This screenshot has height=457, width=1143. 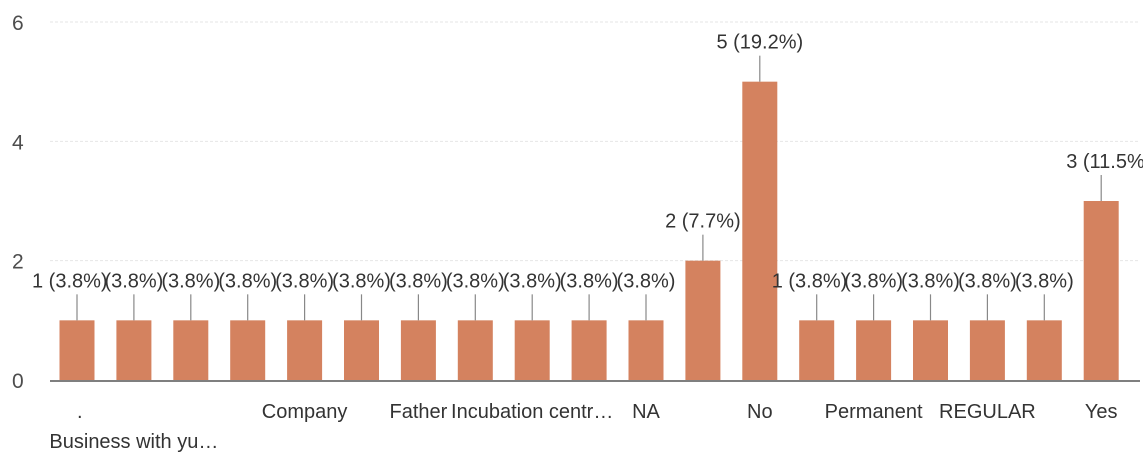 What do you see at coordinates (1101, 412) in the screenshot?
I see `x-category-label: Yes` at bounding box center [1101, 412].